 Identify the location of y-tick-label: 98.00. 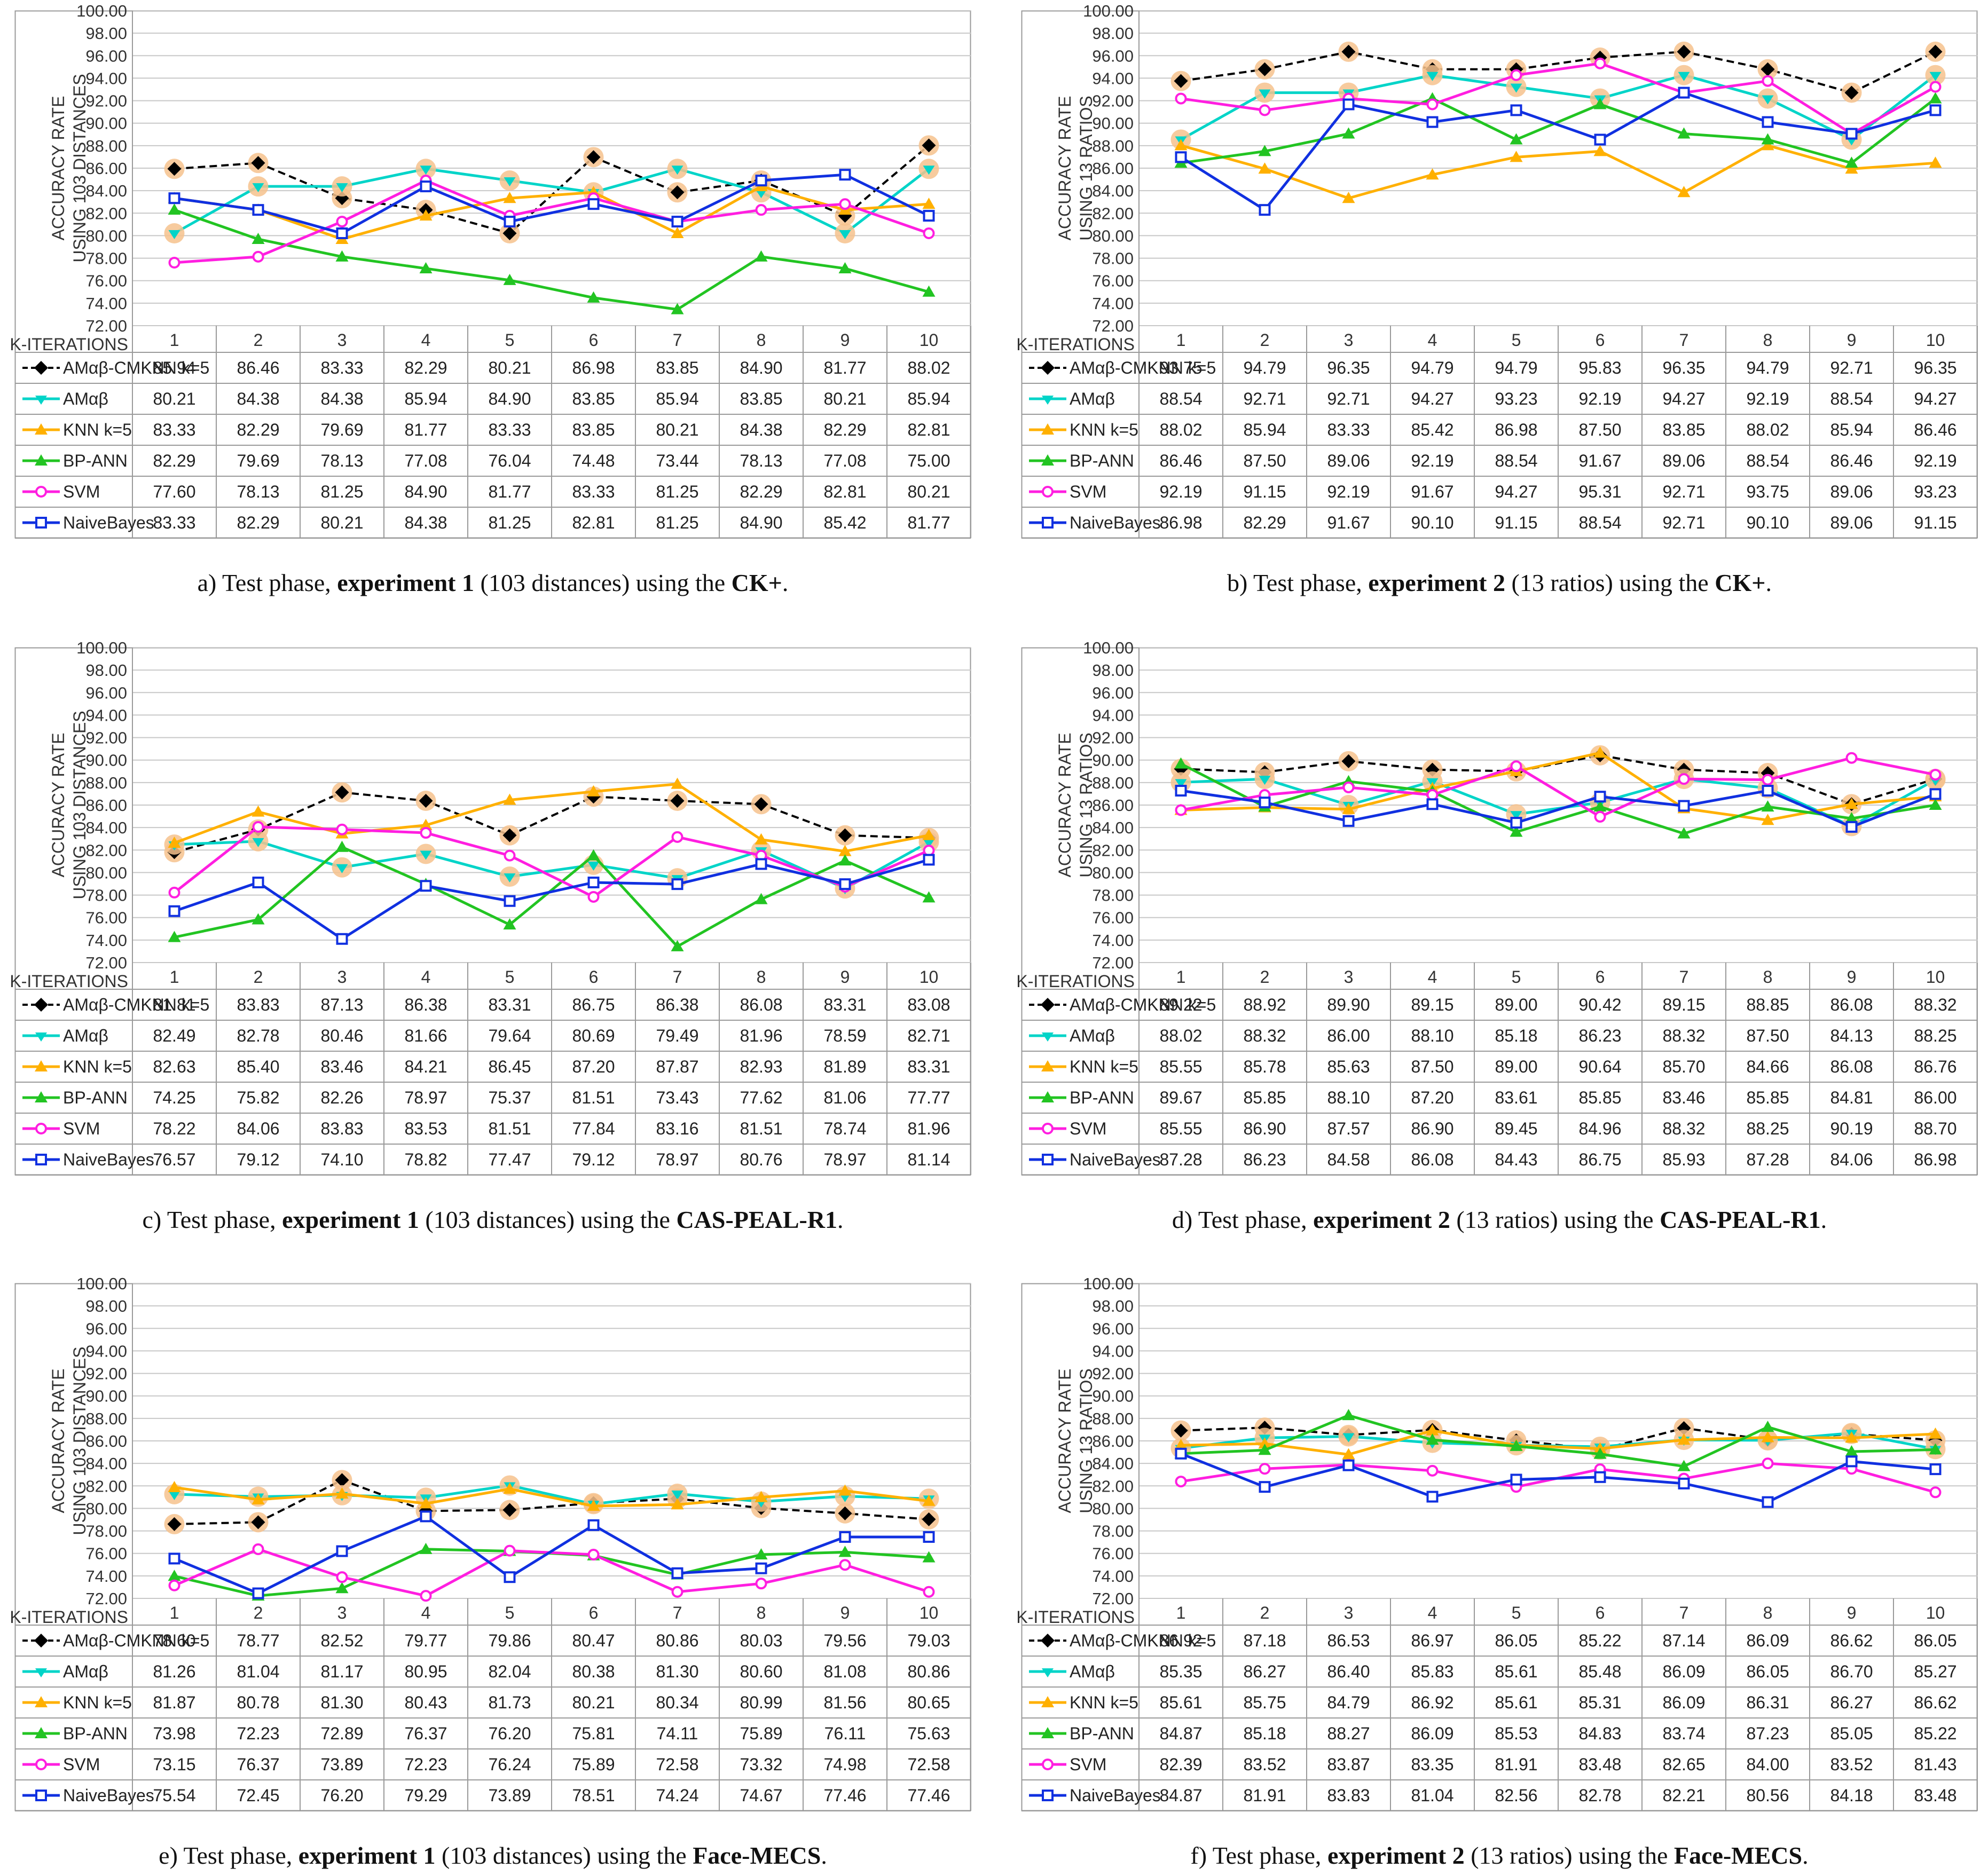
(1113, 33).